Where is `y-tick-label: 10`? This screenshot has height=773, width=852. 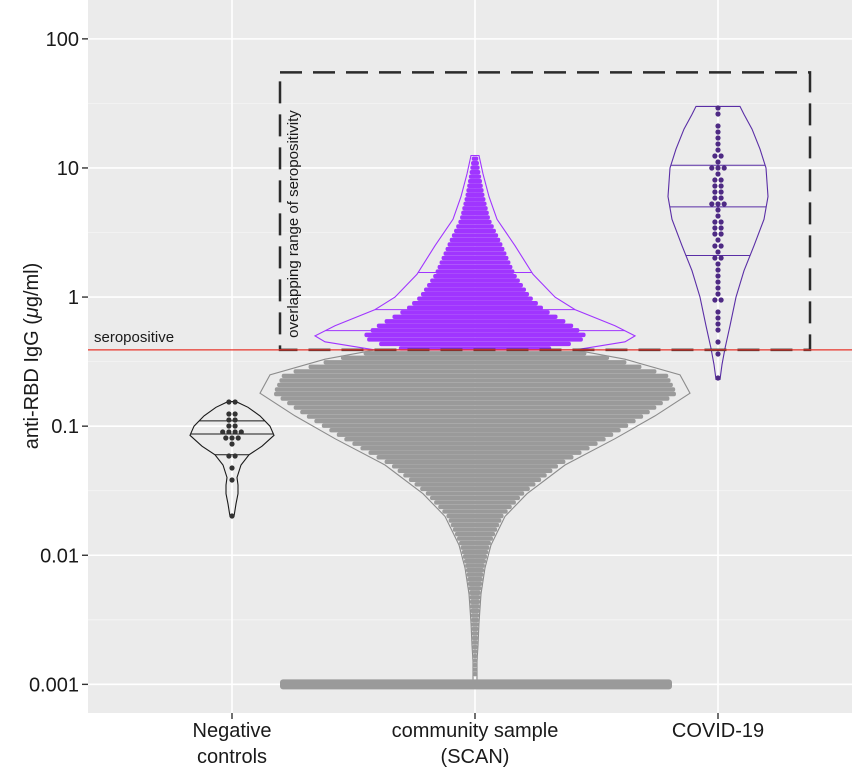 y-tick-label: 10 is located at coordinates (68, 169).